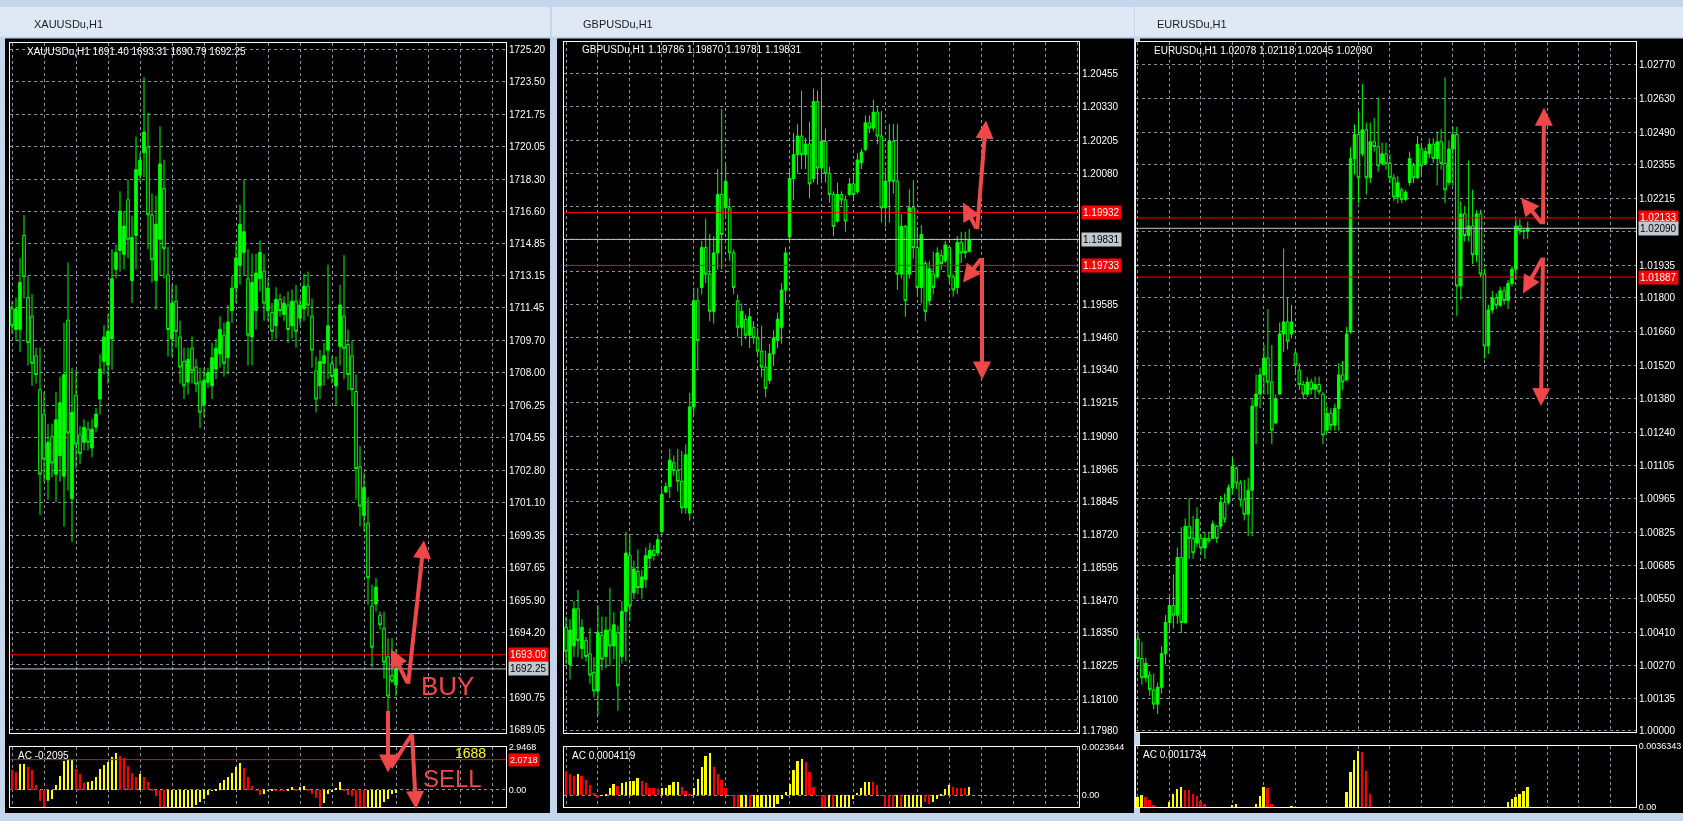 This screenshot has width=1683, height=821. What do you see at coordinates (471, 753) in the screenshot?
I see `annotation: 1688` at bounding box center [471, 753].